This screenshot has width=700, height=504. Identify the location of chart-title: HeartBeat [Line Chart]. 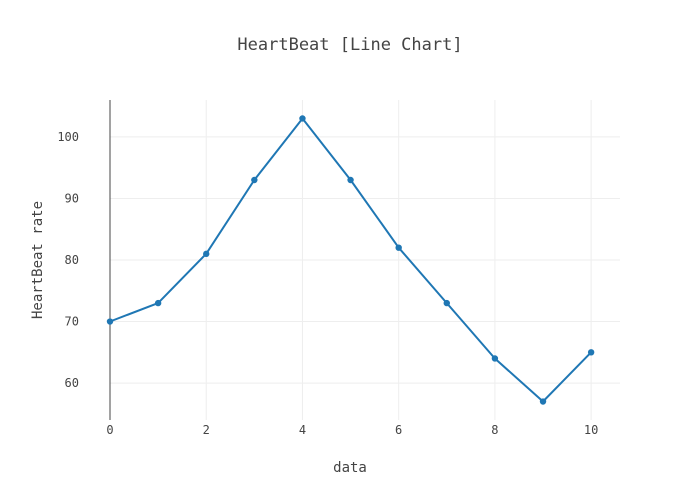
(349, 45).